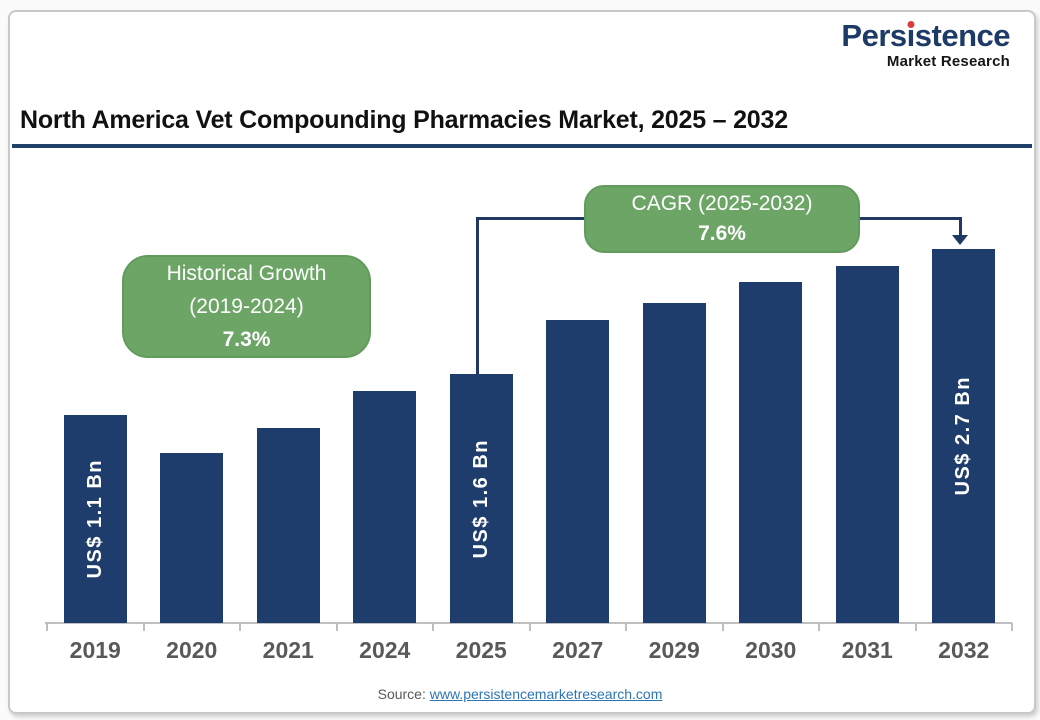  I want to click on logo-brand: Persıstence, so click(925, 35).